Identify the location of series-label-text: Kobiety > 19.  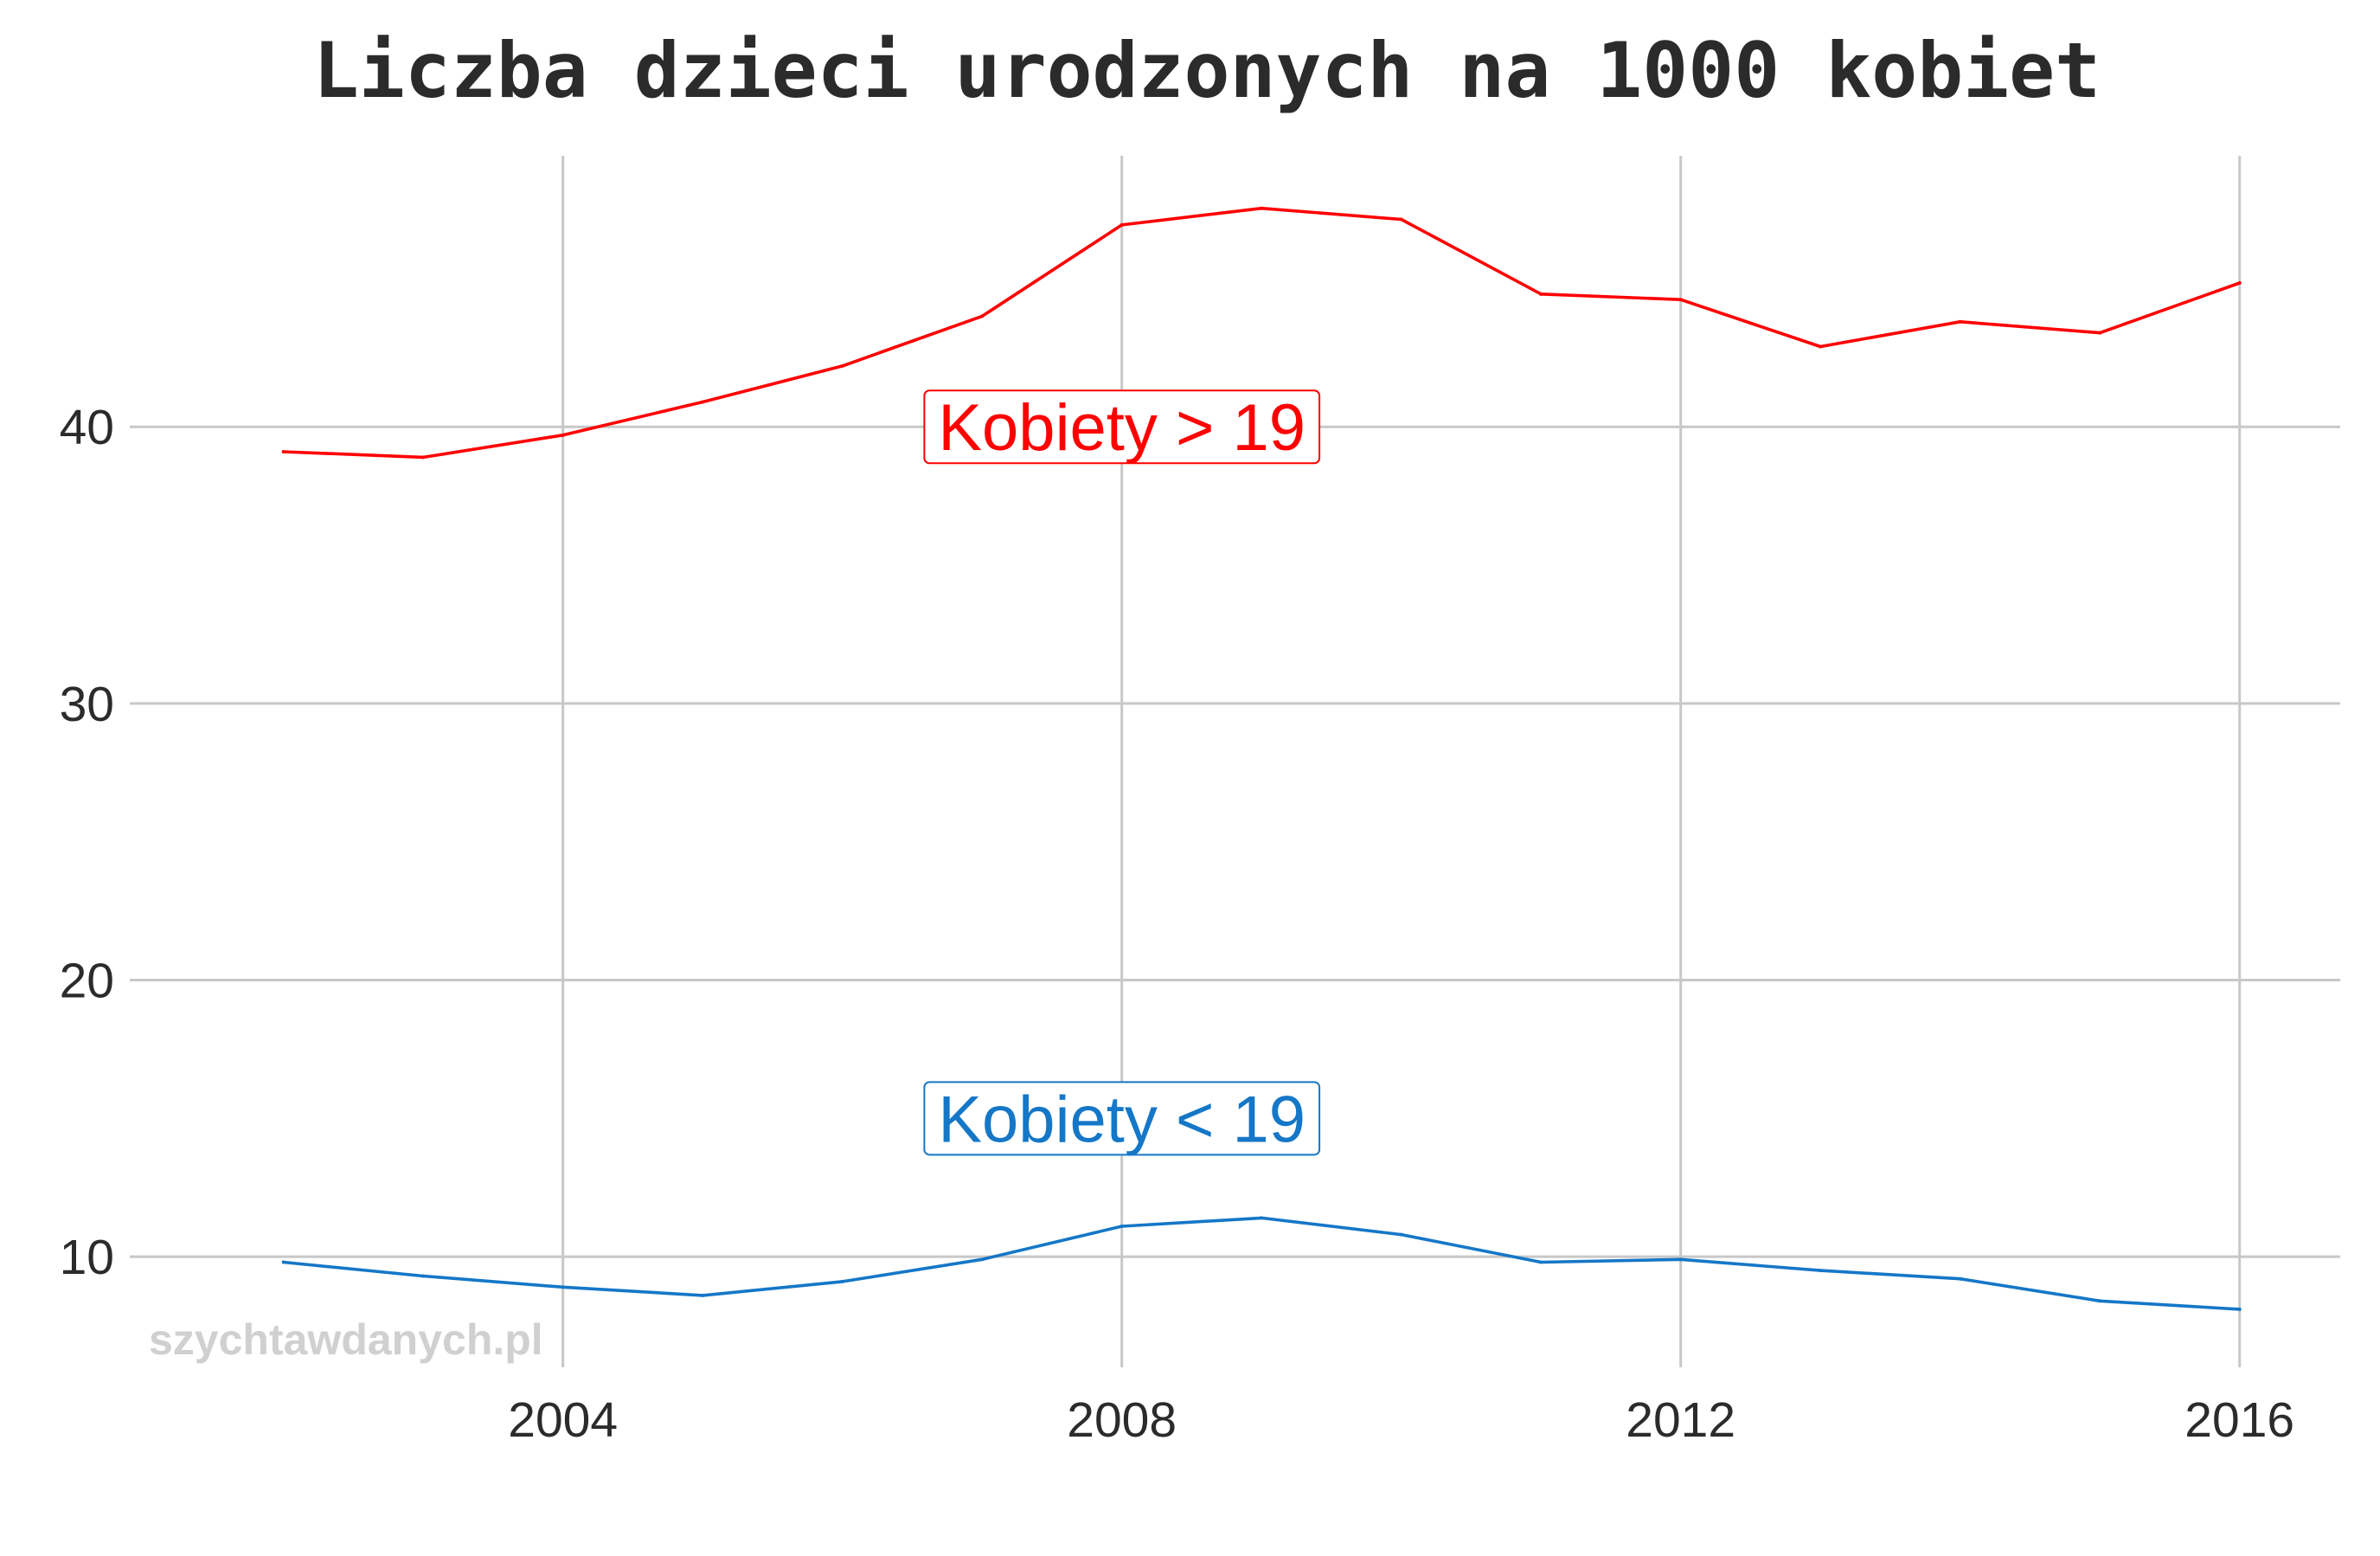
(1121, 428).